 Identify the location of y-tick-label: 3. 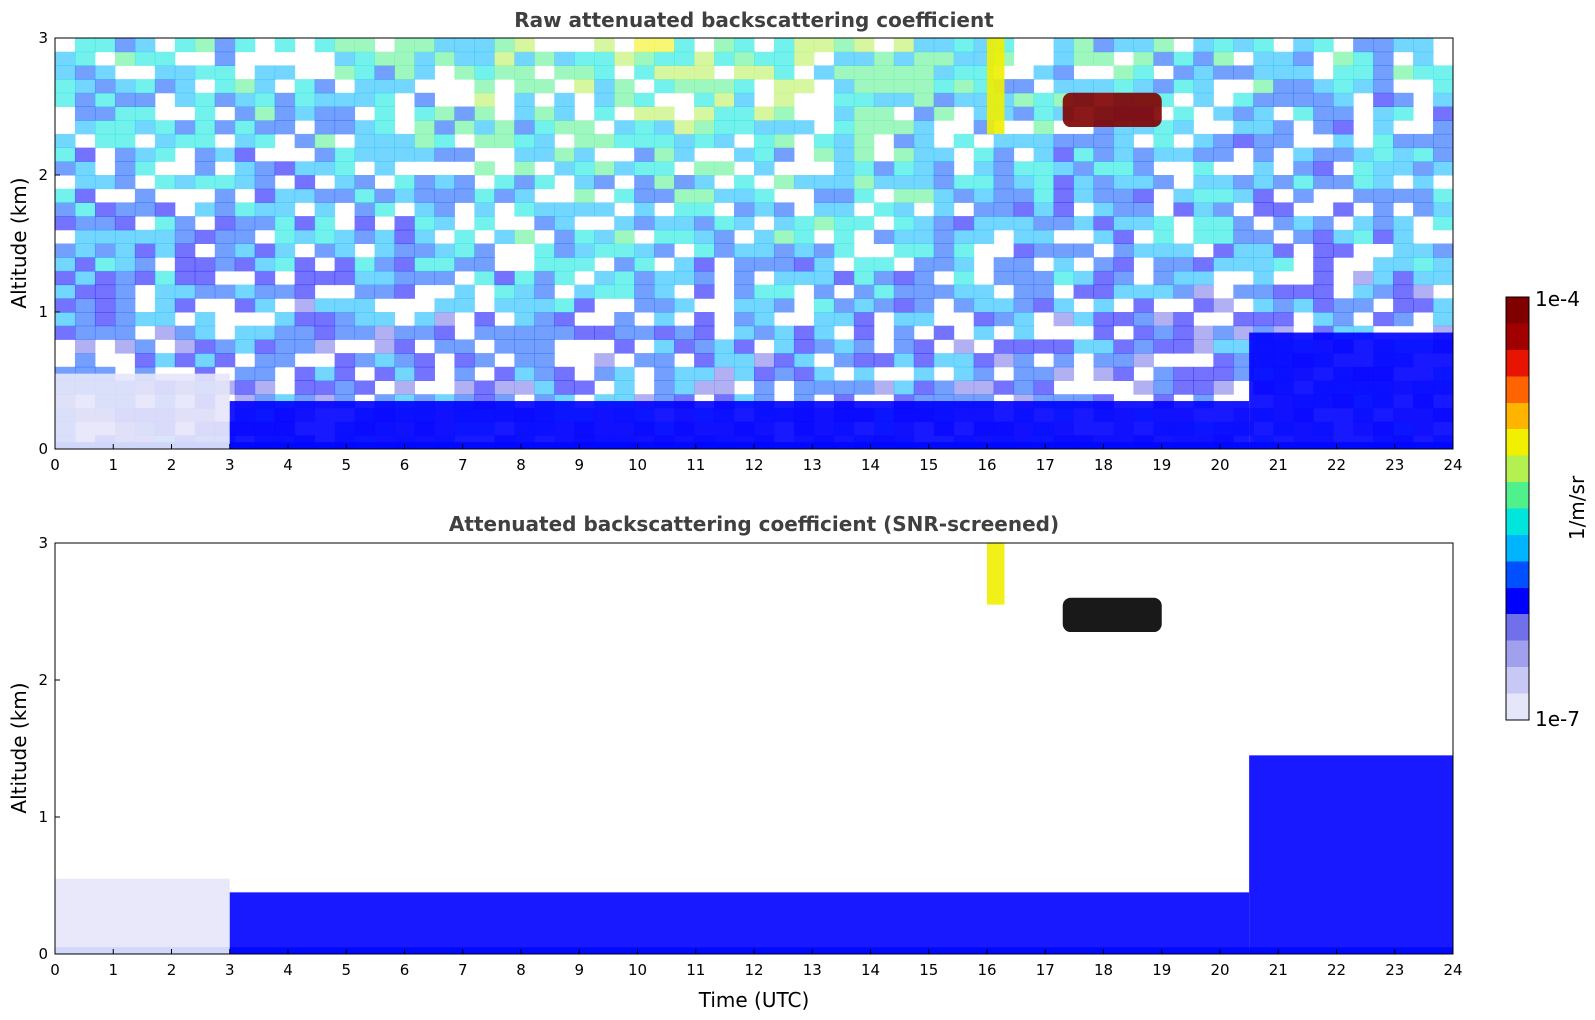
(43, 38).